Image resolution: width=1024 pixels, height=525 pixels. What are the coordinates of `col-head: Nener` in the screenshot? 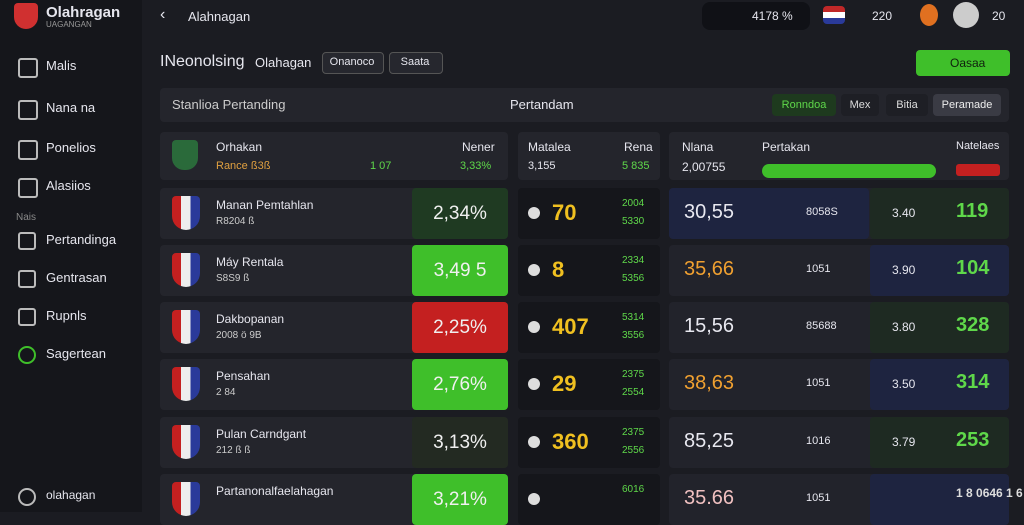 It's located at (478, 147).